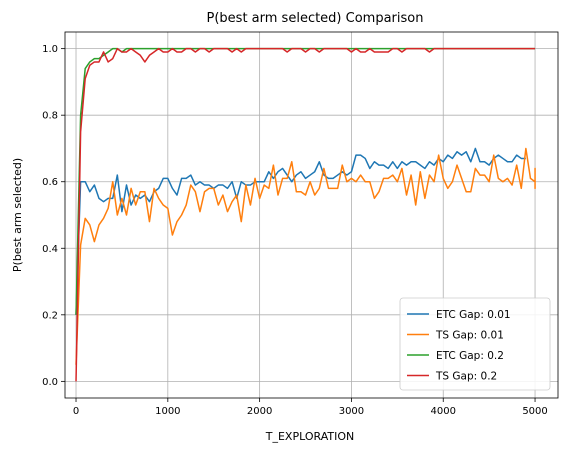 The width and height of the screenshot is (567, 453). What do you see at coordinates (315, 18) in the screenshot?
I see `chart-title: P(best arm selected) Comparison` at bounding box center [315, 18].